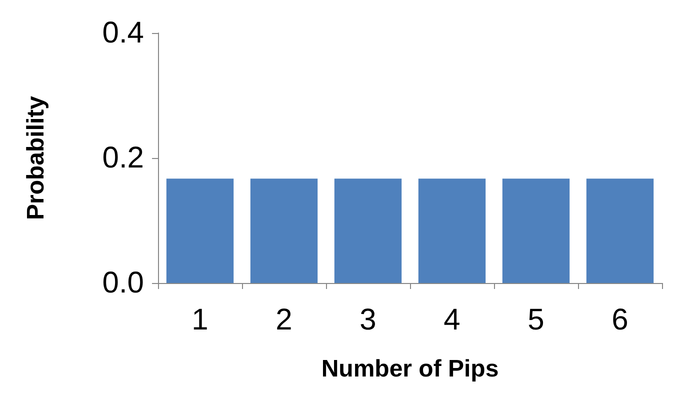 This screenshot has width=676, height=405. What do you see at coordinates (620, 320) in the screenshot?
I see `x-tick-label: 6` at bounding box center [620, 320].